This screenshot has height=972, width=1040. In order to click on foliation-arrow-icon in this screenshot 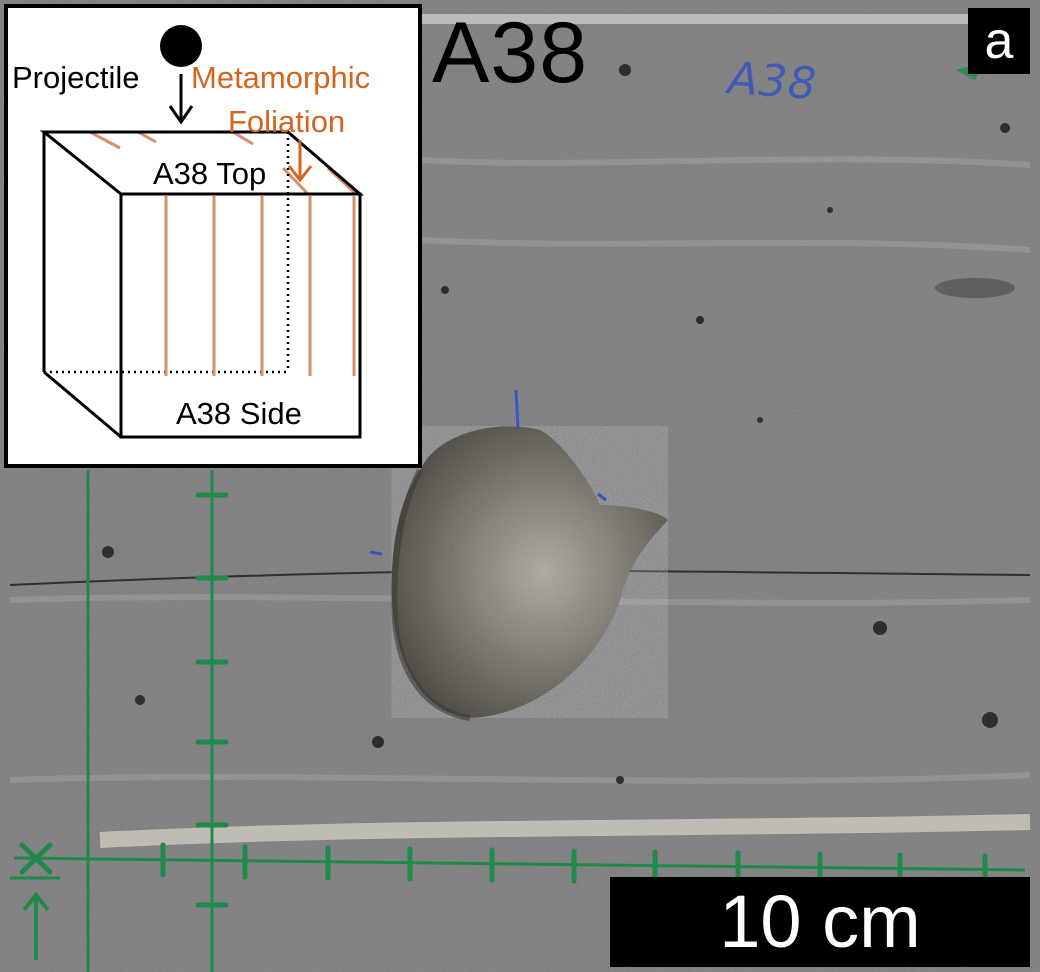, I will do `click(300, 161)`.